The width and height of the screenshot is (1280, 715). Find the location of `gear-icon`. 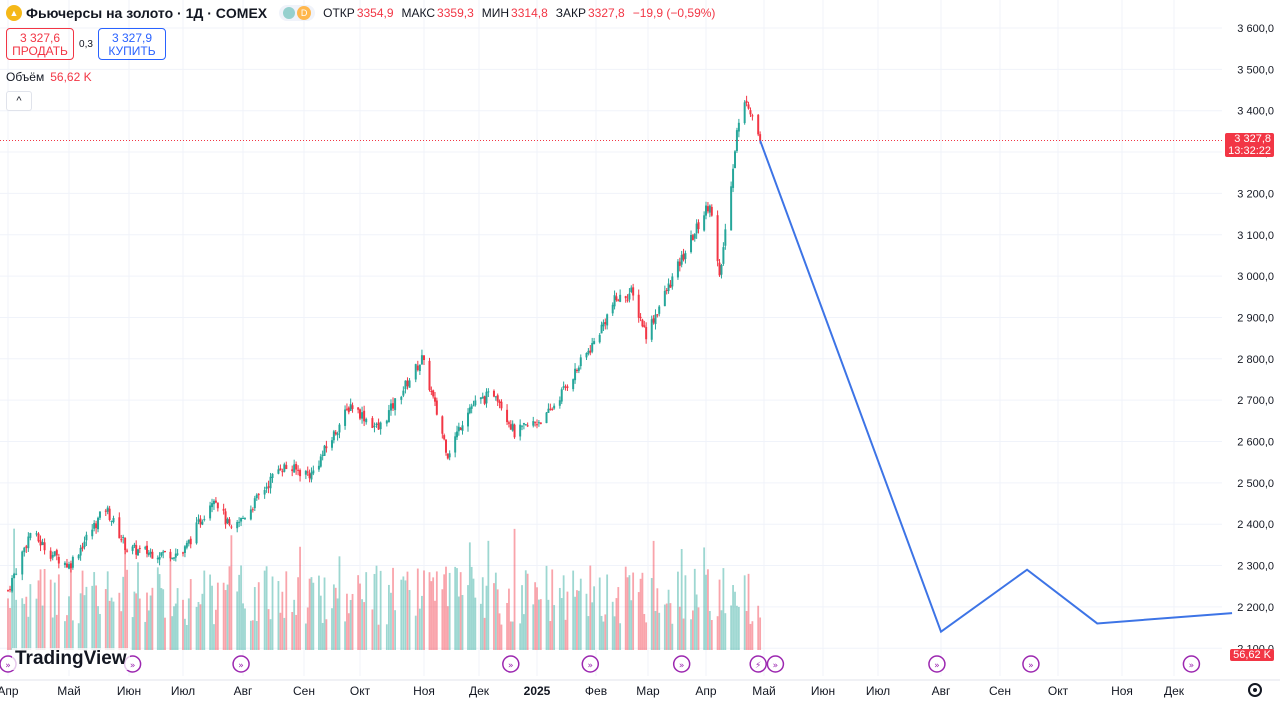

gear-icon is located at coordinates (1255, 690).